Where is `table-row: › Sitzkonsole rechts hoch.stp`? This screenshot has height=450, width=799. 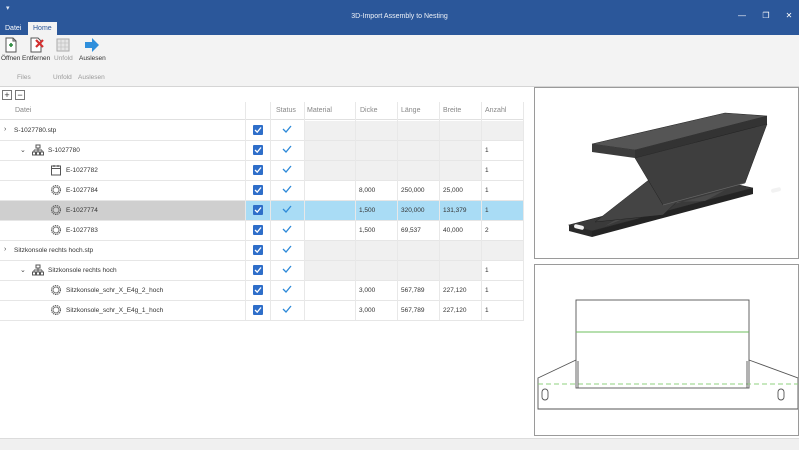
table-row: › Sitzkonsole rechts hoch.stp is located at coordinates (262, 251).